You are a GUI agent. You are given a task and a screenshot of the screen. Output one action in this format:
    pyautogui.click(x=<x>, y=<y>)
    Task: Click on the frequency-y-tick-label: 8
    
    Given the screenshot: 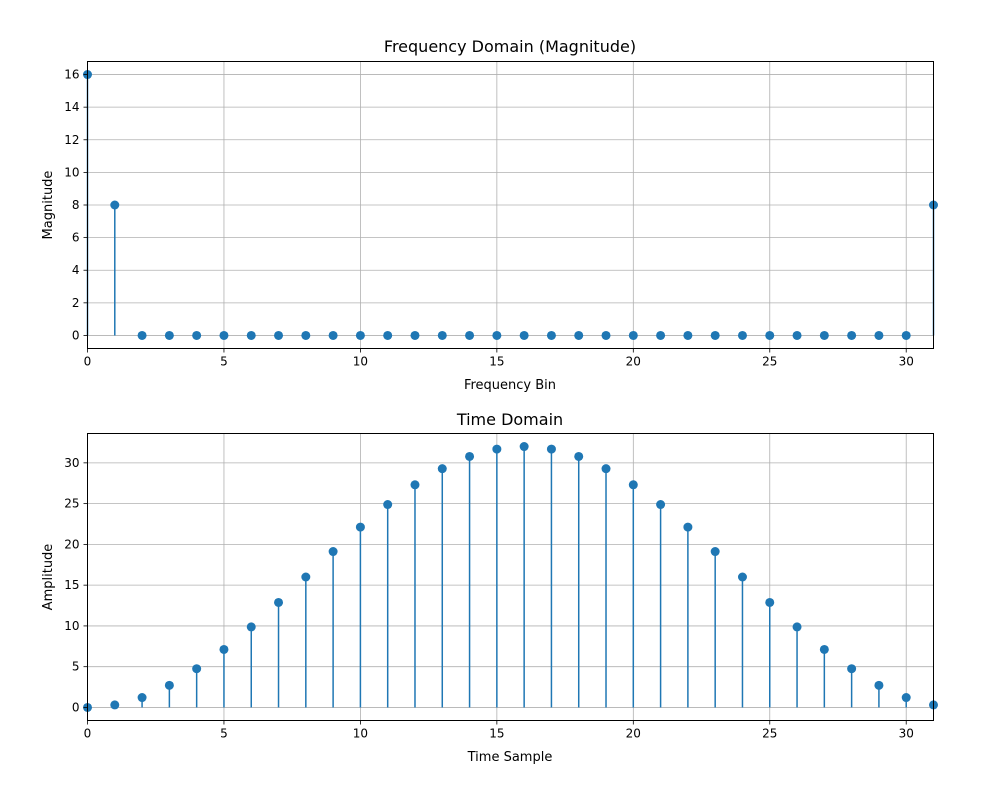 What is the action you would take?
    pyautogui.click(x=76, y=205)
    